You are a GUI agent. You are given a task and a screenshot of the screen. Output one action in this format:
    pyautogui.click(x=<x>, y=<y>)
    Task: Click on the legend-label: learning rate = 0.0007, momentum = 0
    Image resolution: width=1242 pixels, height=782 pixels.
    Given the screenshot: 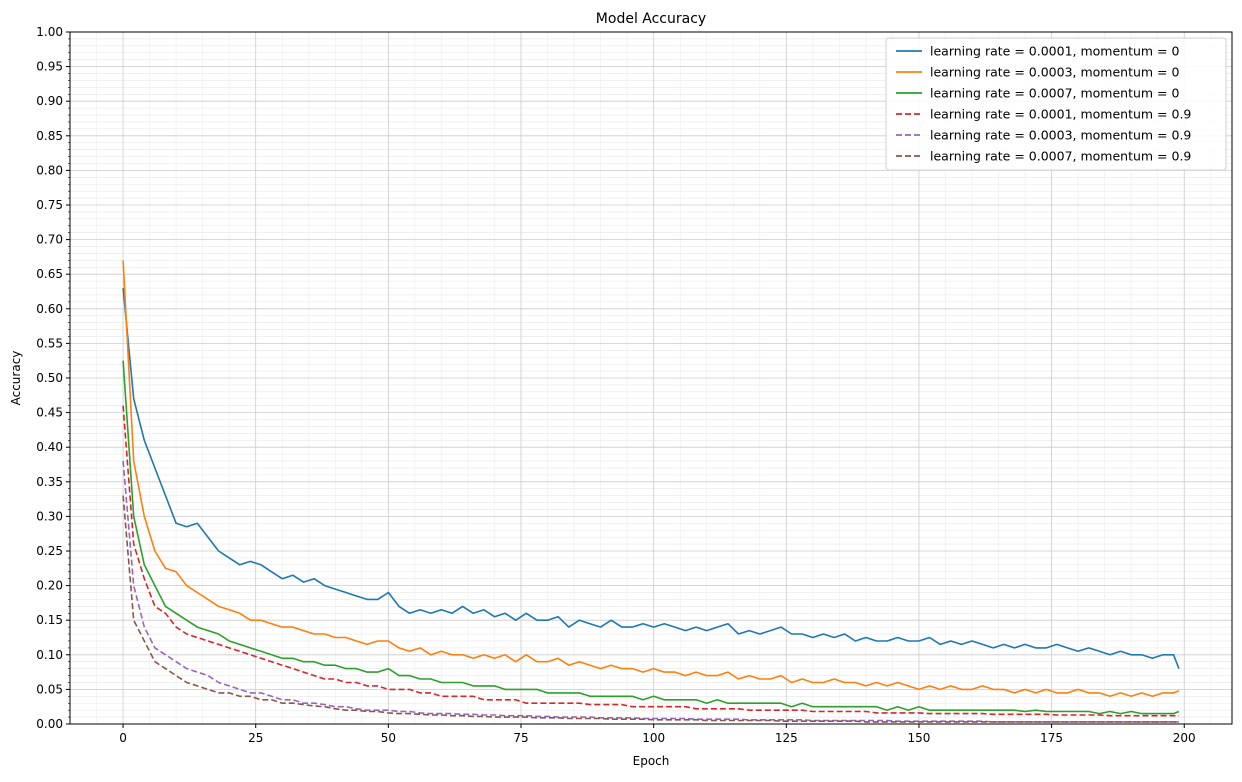 What is the action you would take?
    pyautogui.click(x=1054, y=93)
    